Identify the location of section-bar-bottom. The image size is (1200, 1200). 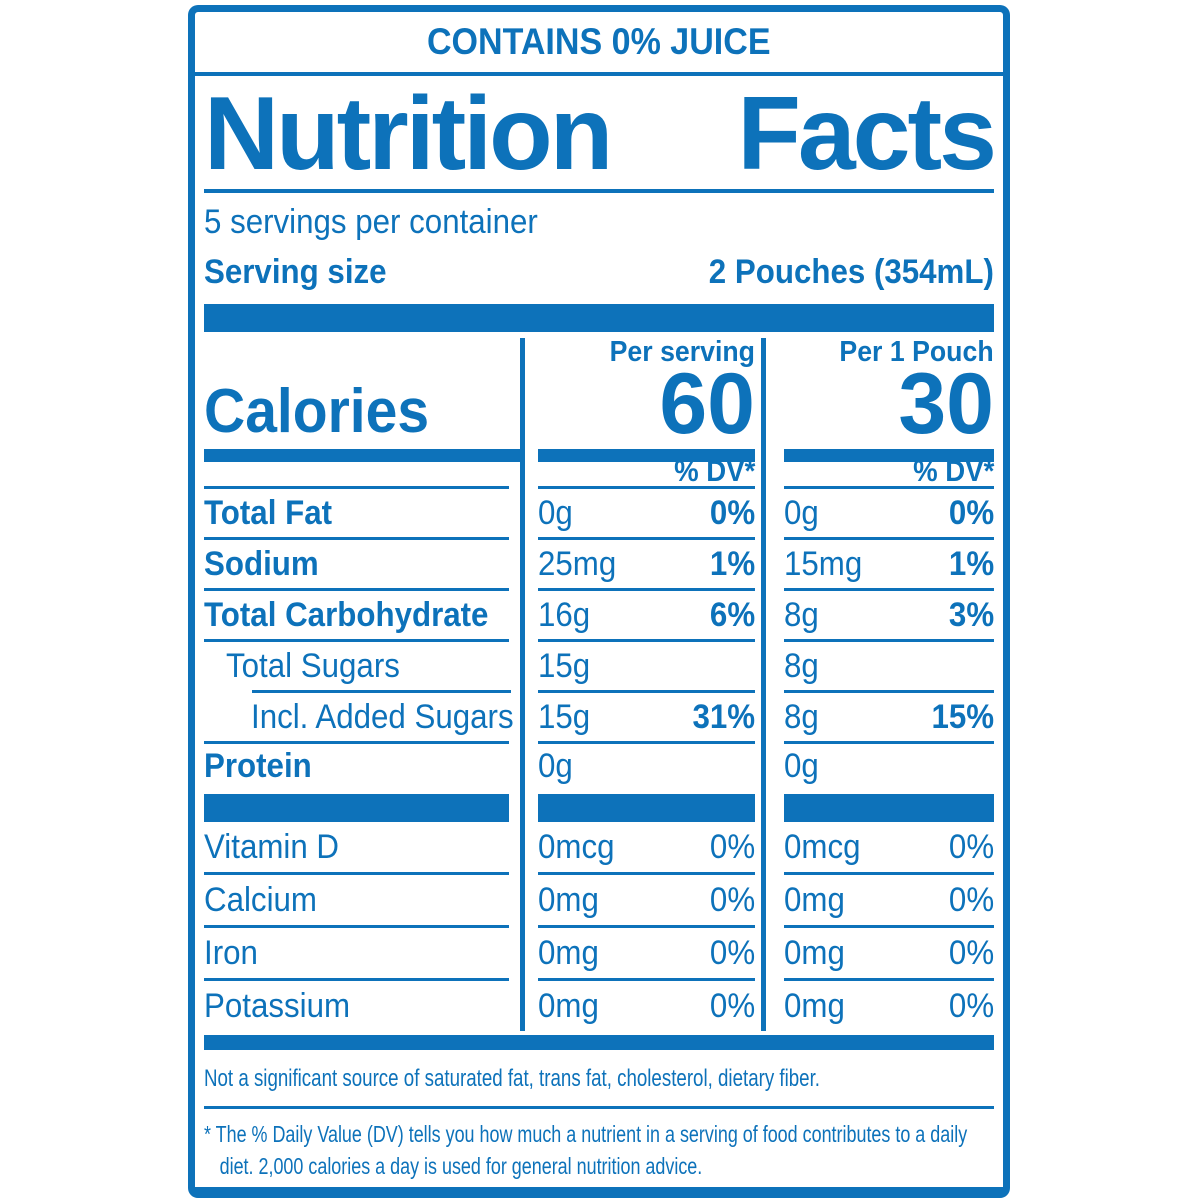
(599, 1042).